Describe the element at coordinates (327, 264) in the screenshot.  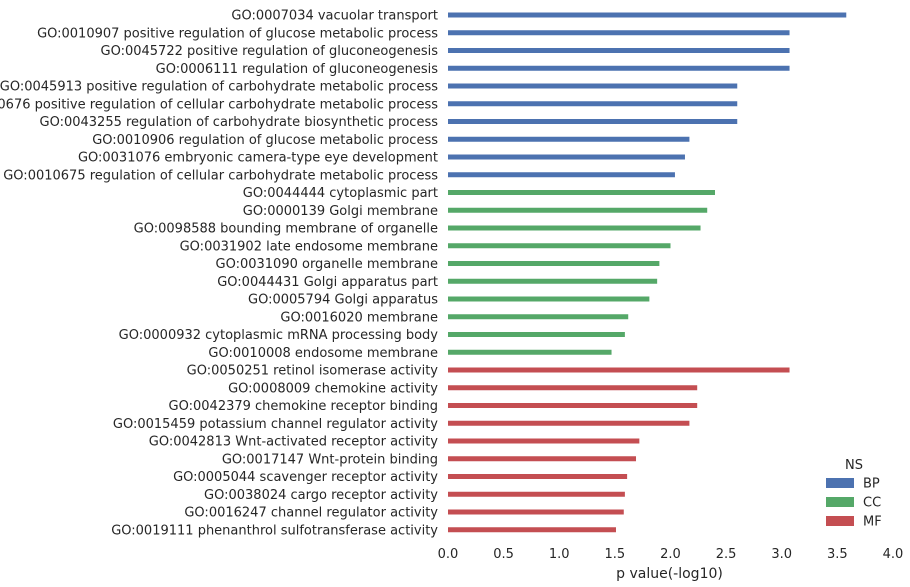
I see `category-label: GO:0031090 organelle membrane` at that location.